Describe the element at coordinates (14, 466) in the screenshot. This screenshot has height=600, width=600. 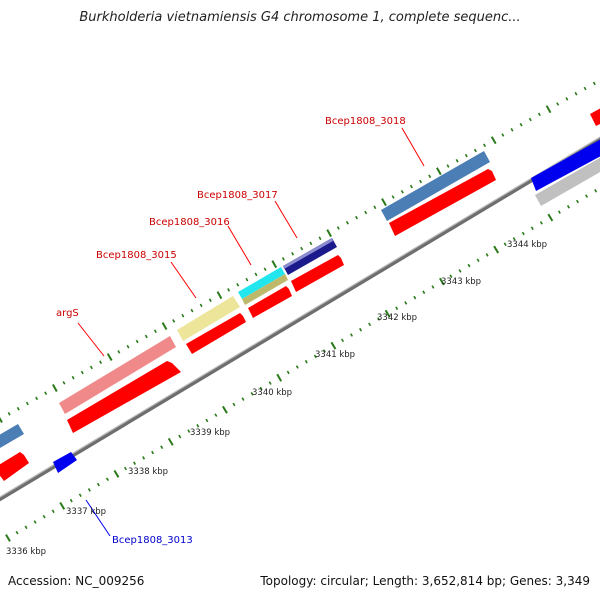
I see `cds-arrow-left` at that location.